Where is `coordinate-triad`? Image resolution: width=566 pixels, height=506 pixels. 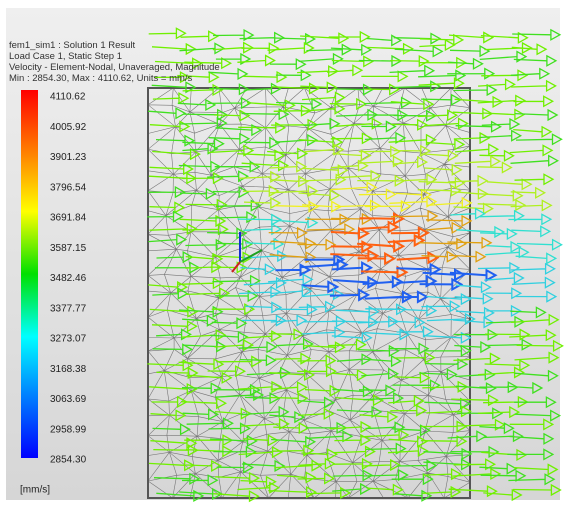
coordinate-triad is located at coordinates (247, 252).